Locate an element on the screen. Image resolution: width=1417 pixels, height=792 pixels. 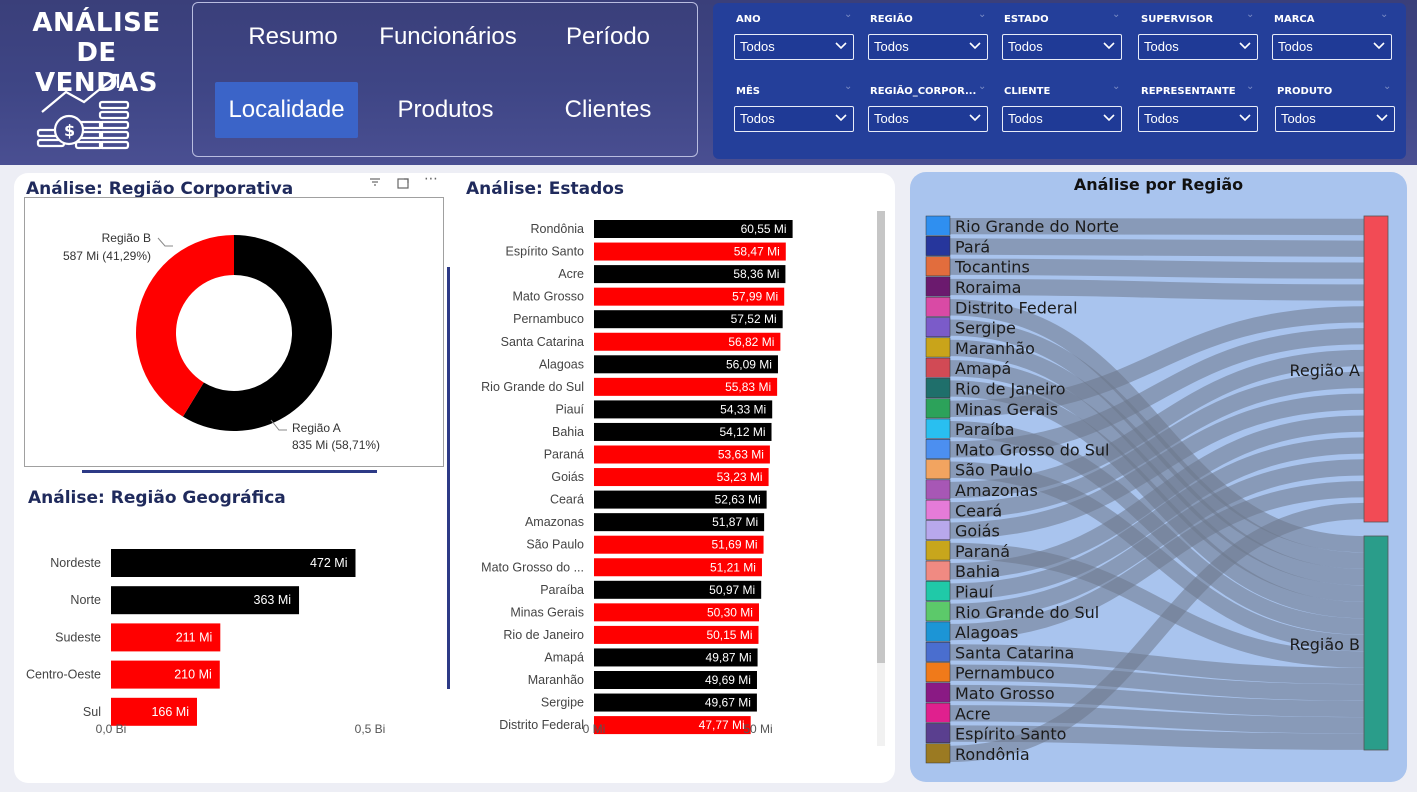
sankey-source-label: Espírito Santo is located at coordinates (1010, 734).